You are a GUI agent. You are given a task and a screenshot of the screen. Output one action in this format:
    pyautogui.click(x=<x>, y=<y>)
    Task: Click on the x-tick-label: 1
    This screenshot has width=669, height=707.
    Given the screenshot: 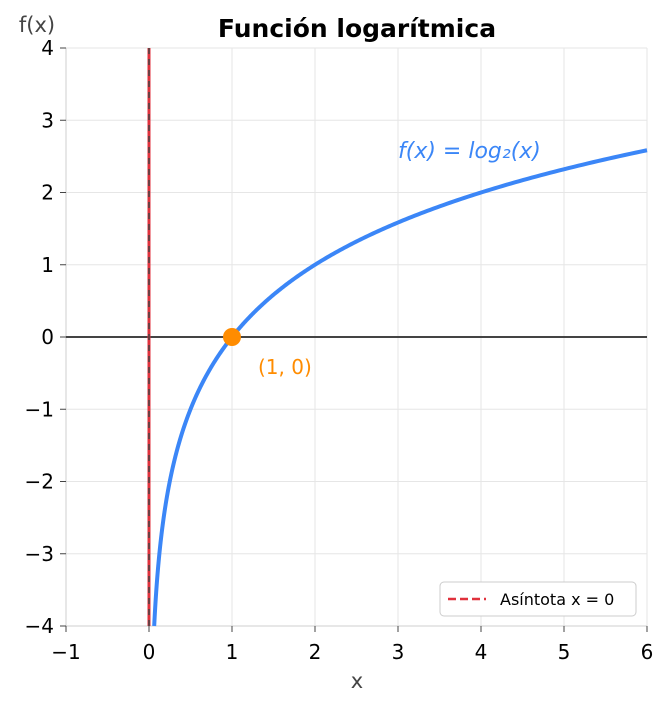 What is the action you would take?
    pyautogui.click(x=232, y=652)
    